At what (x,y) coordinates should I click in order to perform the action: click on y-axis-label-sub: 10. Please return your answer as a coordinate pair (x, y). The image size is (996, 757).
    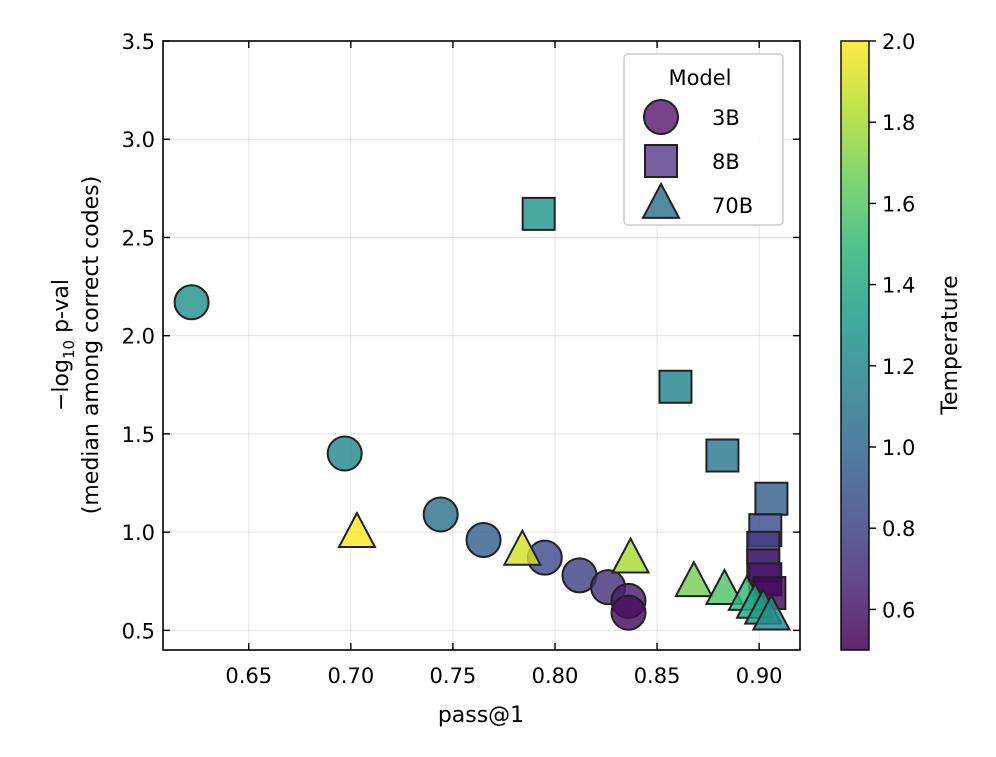
    Looking at the image, I should click on (69, 349).